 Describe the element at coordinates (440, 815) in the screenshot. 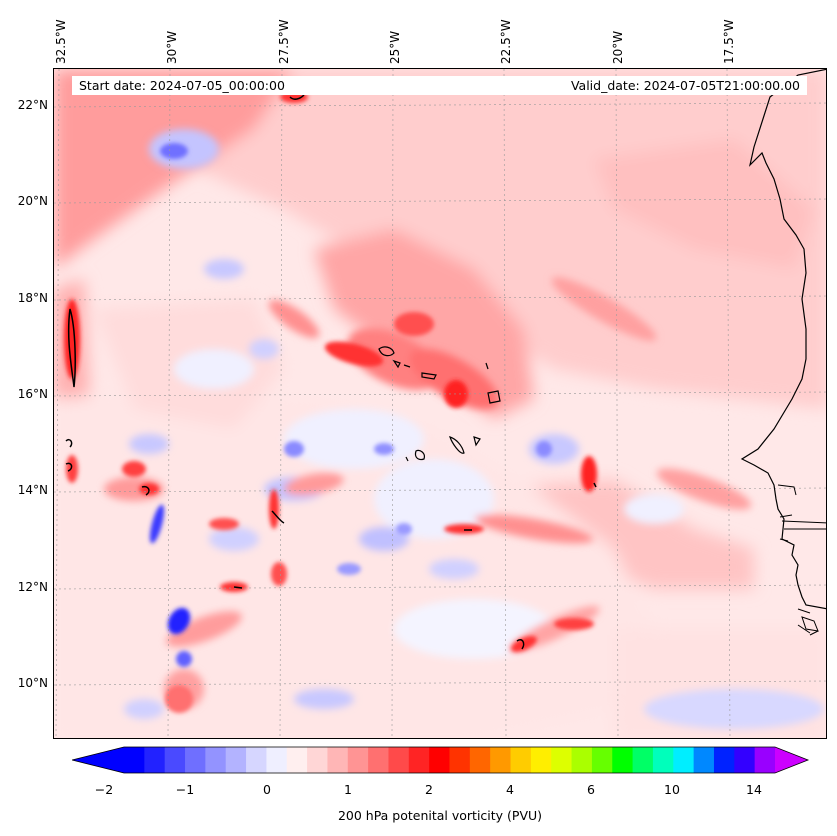

I see `colorbar-label: 200 hPa potenital vorticity (PVU)` at that location.